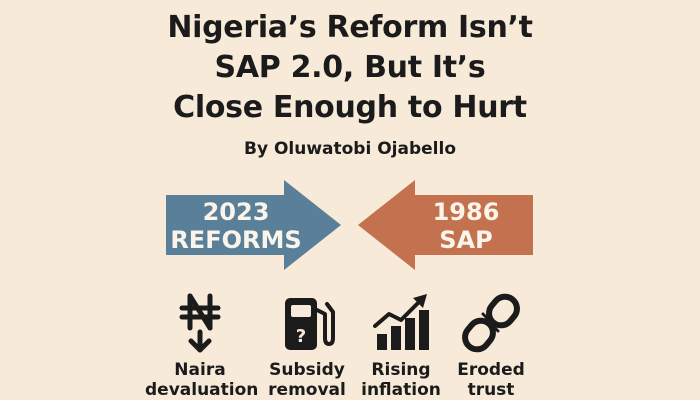 The image size is (700, 400). What do you see at coordinates (401, 370) in the screenshot?
I see `caption-line-1: Rising` at bounding box center [401, 370].